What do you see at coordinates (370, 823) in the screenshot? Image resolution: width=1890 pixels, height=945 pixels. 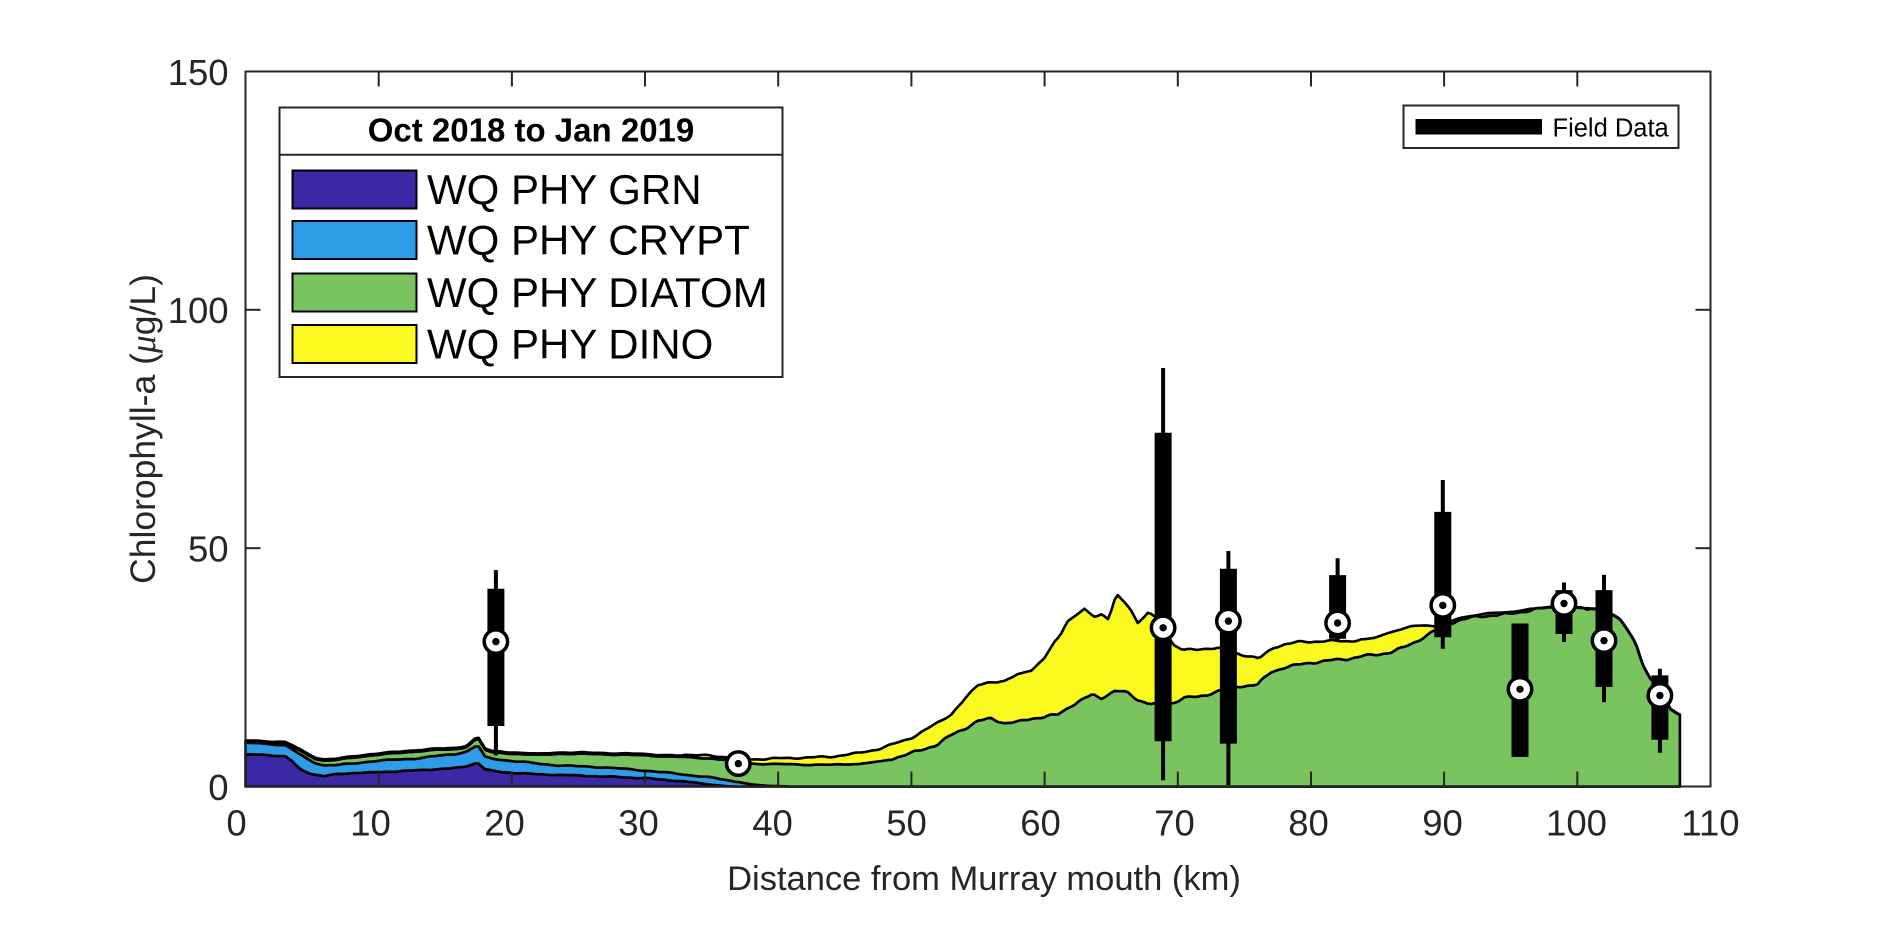 I see `svg-text: 10` at bounding box center [370, 823].